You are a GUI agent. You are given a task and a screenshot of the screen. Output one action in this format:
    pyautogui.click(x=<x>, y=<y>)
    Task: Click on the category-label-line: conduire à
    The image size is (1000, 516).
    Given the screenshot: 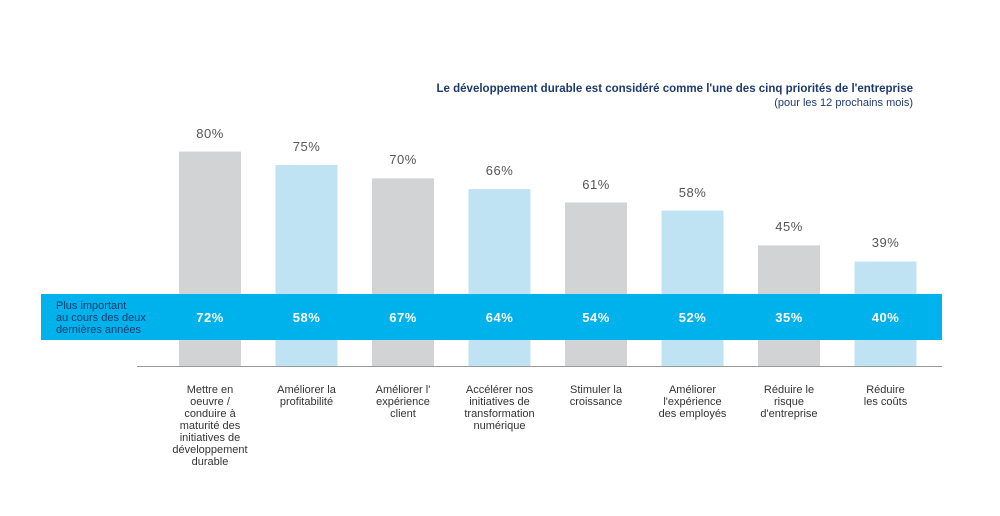 What is the action you would take?
    pyautogui.click(x=210, y=414)
    